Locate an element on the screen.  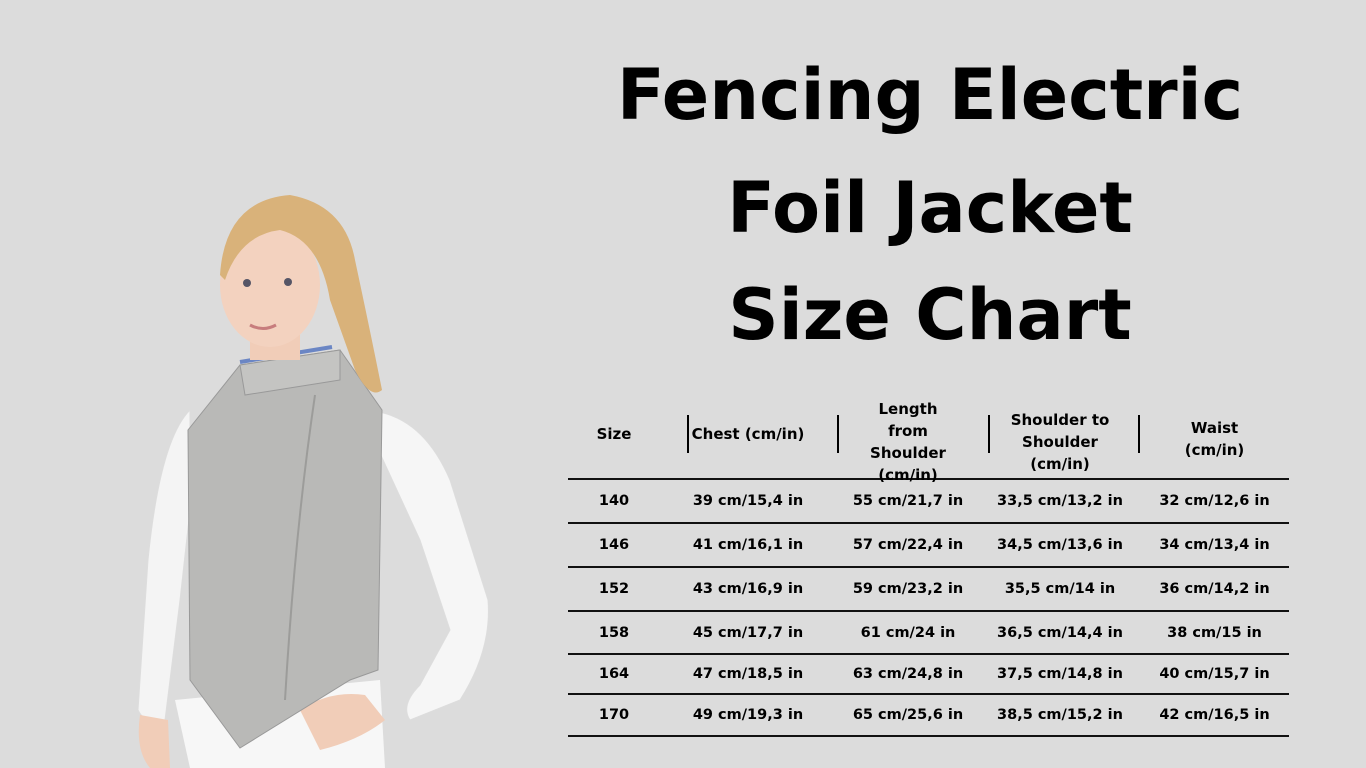
cell-size: 164 is located at coordinates (614, 674).